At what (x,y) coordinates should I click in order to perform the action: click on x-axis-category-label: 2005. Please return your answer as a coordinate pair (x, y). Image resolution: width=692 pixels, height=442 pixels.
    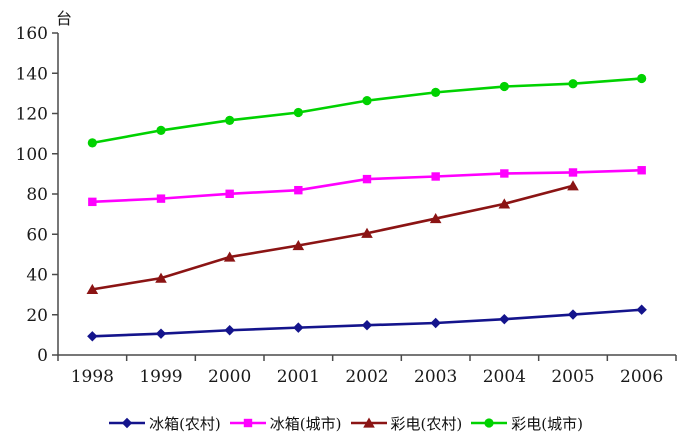
    Looking at the image, I should click on (572, 377).